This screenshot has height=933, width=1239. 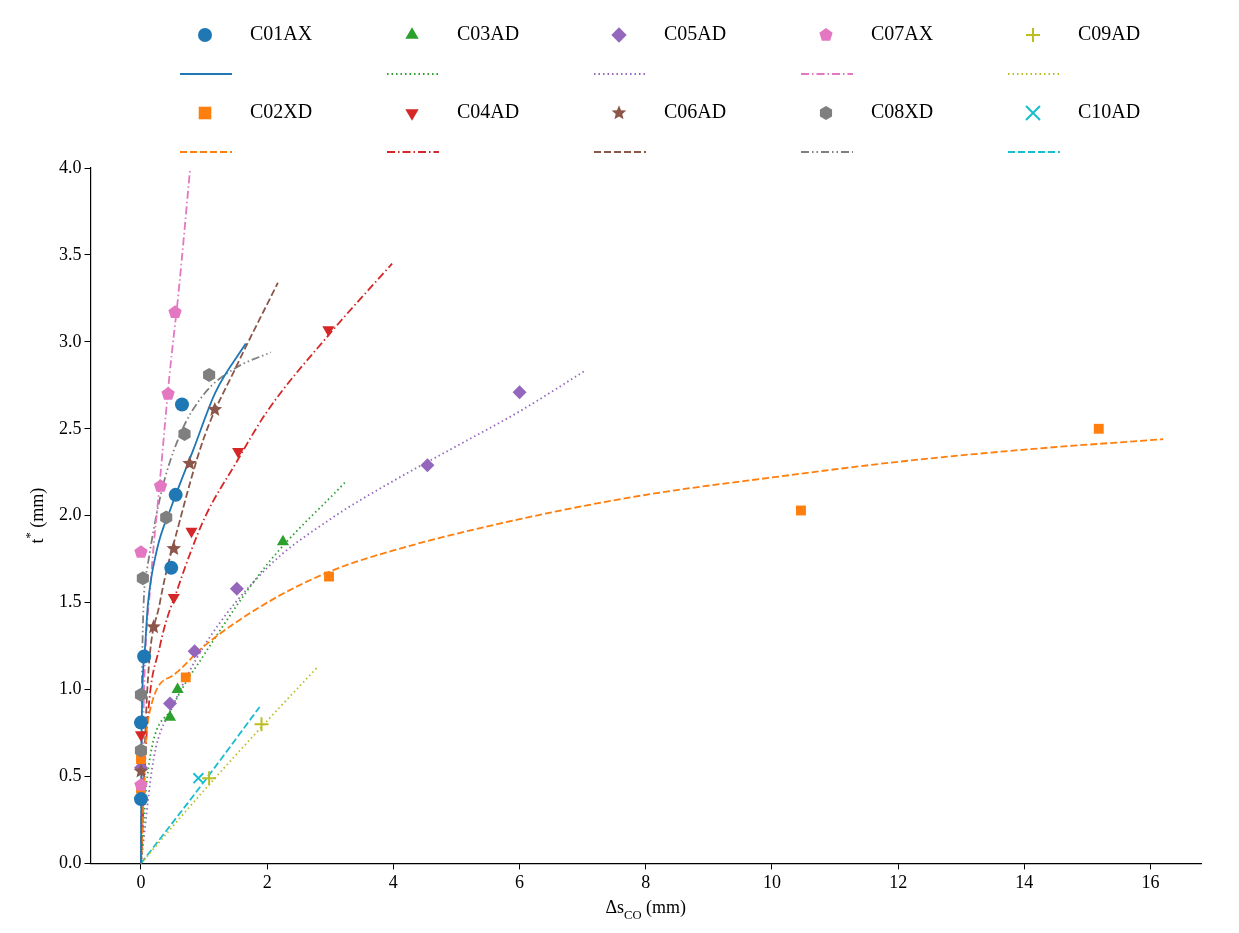 What do you see at coordinates (267, 881) in the screenshot?
I see `x-tick-label: 2` at bounding box center [267, 881].